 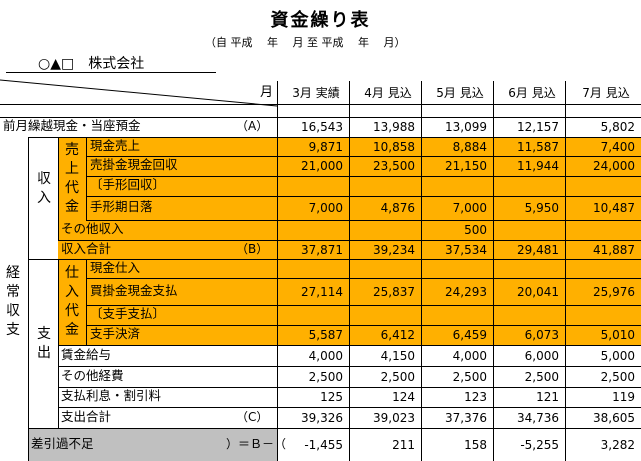 What do you see at coordinates (466, 249) in the screenshot?
I see `value-shunyu_gokei-2: 37,534` at bounding box center [466, 249].